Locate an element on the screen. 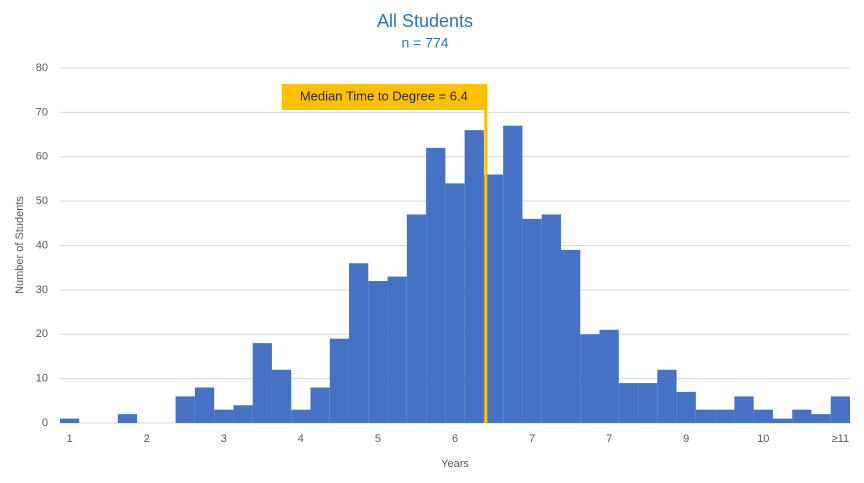  y-tick-label: 10 is located at coordinates (42, 379).